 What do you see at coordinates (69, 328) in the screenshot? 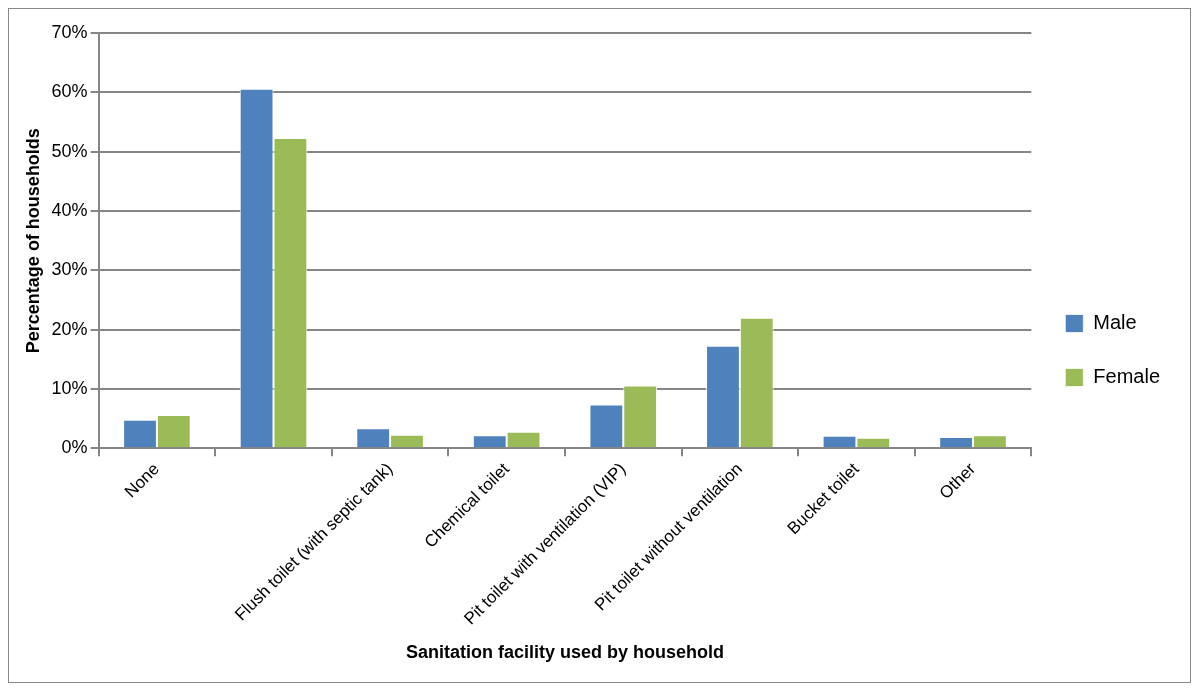
I see `y-tick-label: 20%` at bounding box center [69, 328].